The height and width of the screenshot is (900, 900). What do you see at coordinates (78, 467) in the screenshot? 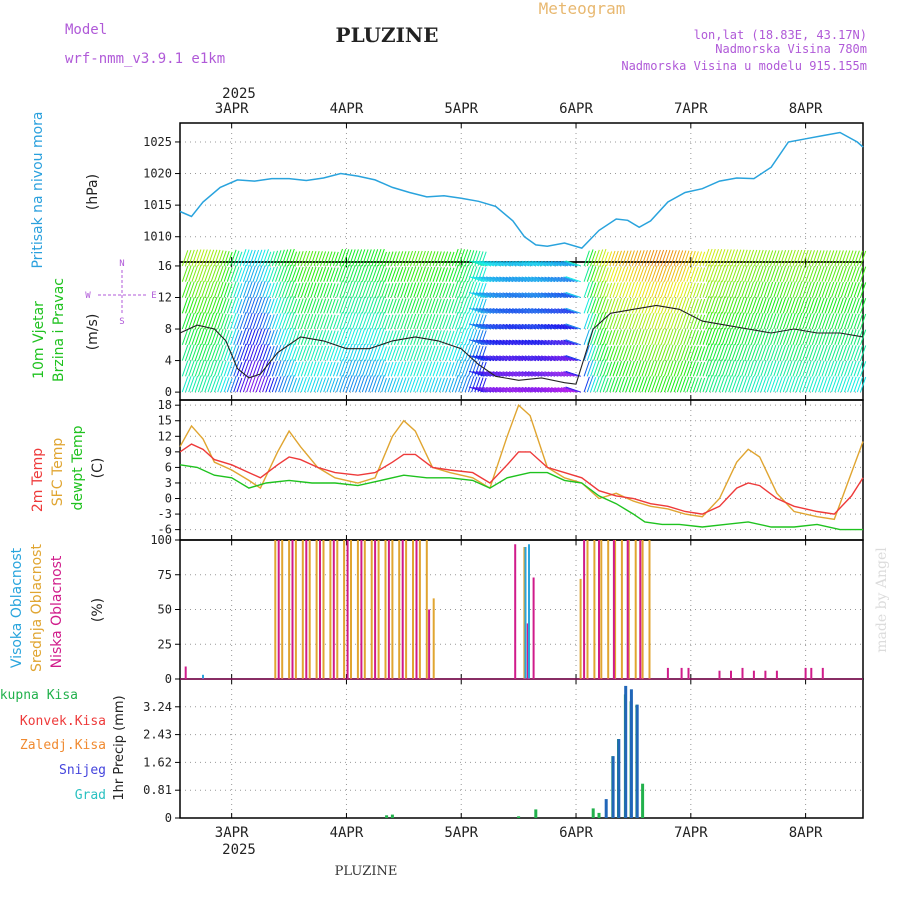
I see `temp-label-3: dewpt Temp` at bounding box center [78, 467].